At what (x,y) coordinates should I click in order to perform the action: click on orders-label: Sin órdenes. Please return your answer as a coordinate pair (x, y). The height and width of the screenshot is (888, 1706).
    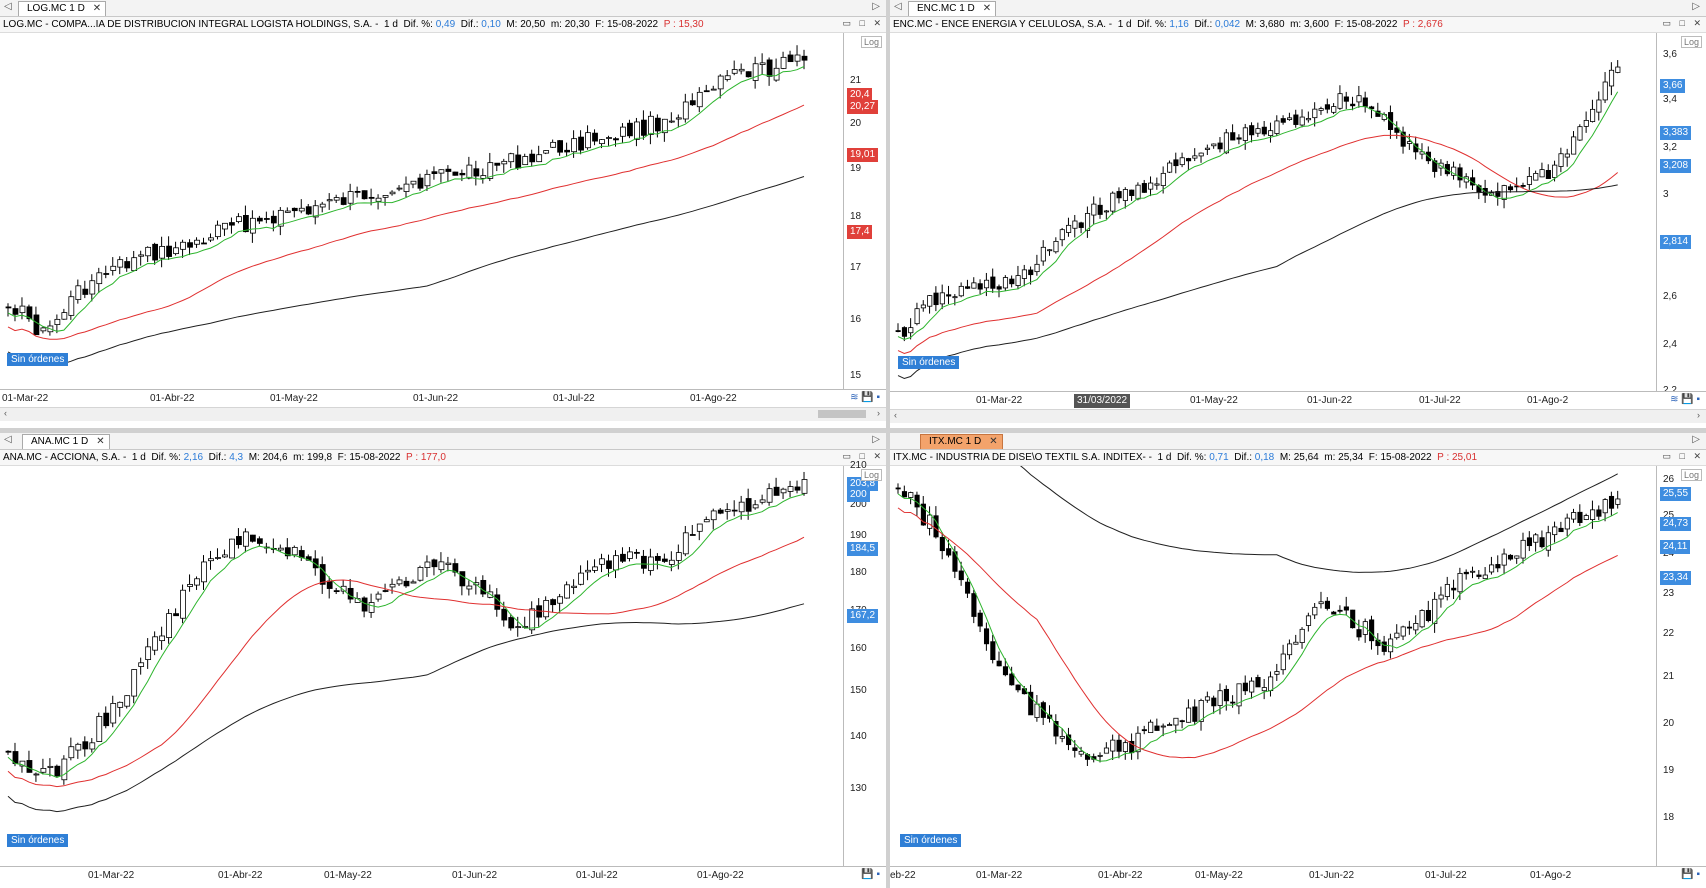
    Looking at the image, I should click on (38, 359).